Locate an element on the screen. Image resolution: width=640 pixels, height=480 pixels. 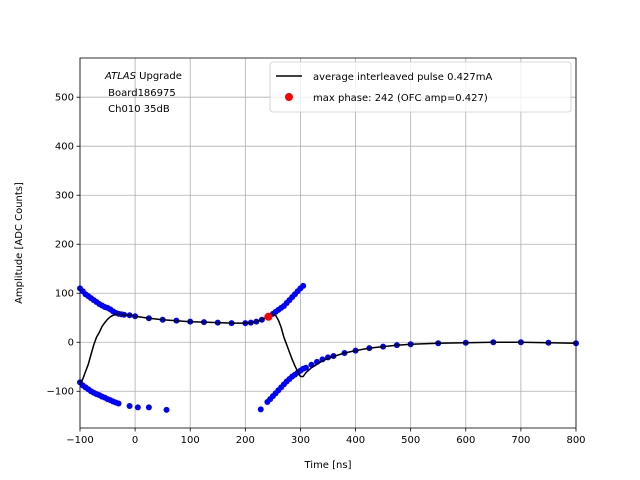
x-tick-label-9: 800 is located at coordinates (575, 440).